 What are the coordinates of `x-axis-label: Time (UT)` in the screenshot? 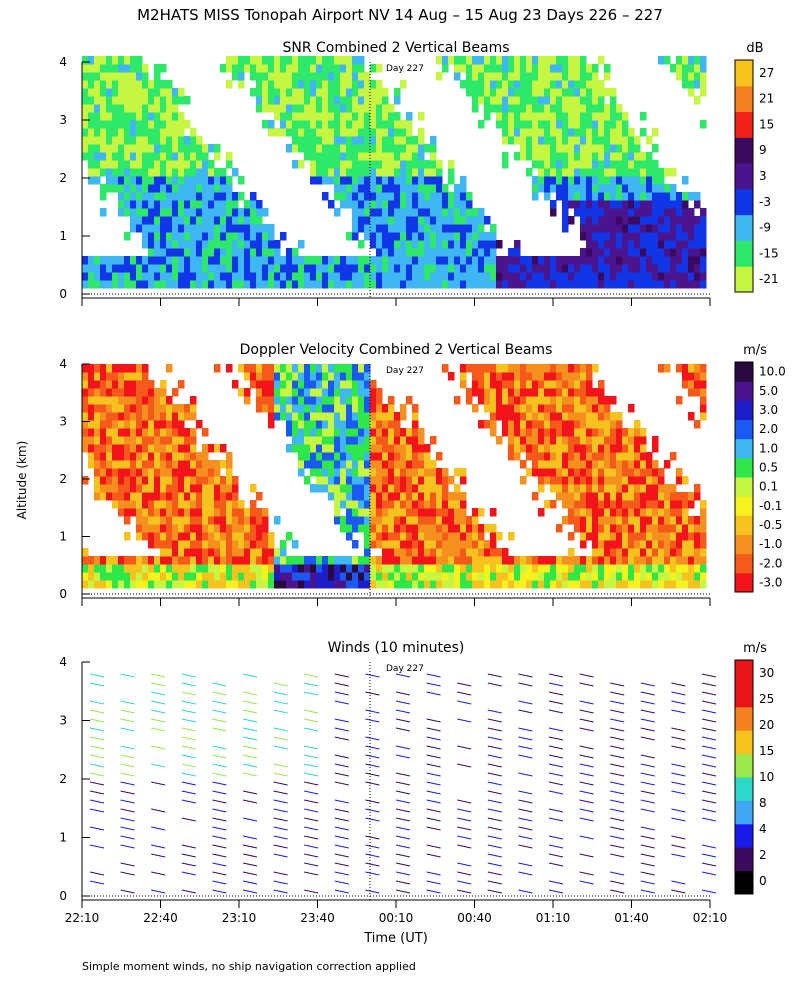 It's located at (395, 938).